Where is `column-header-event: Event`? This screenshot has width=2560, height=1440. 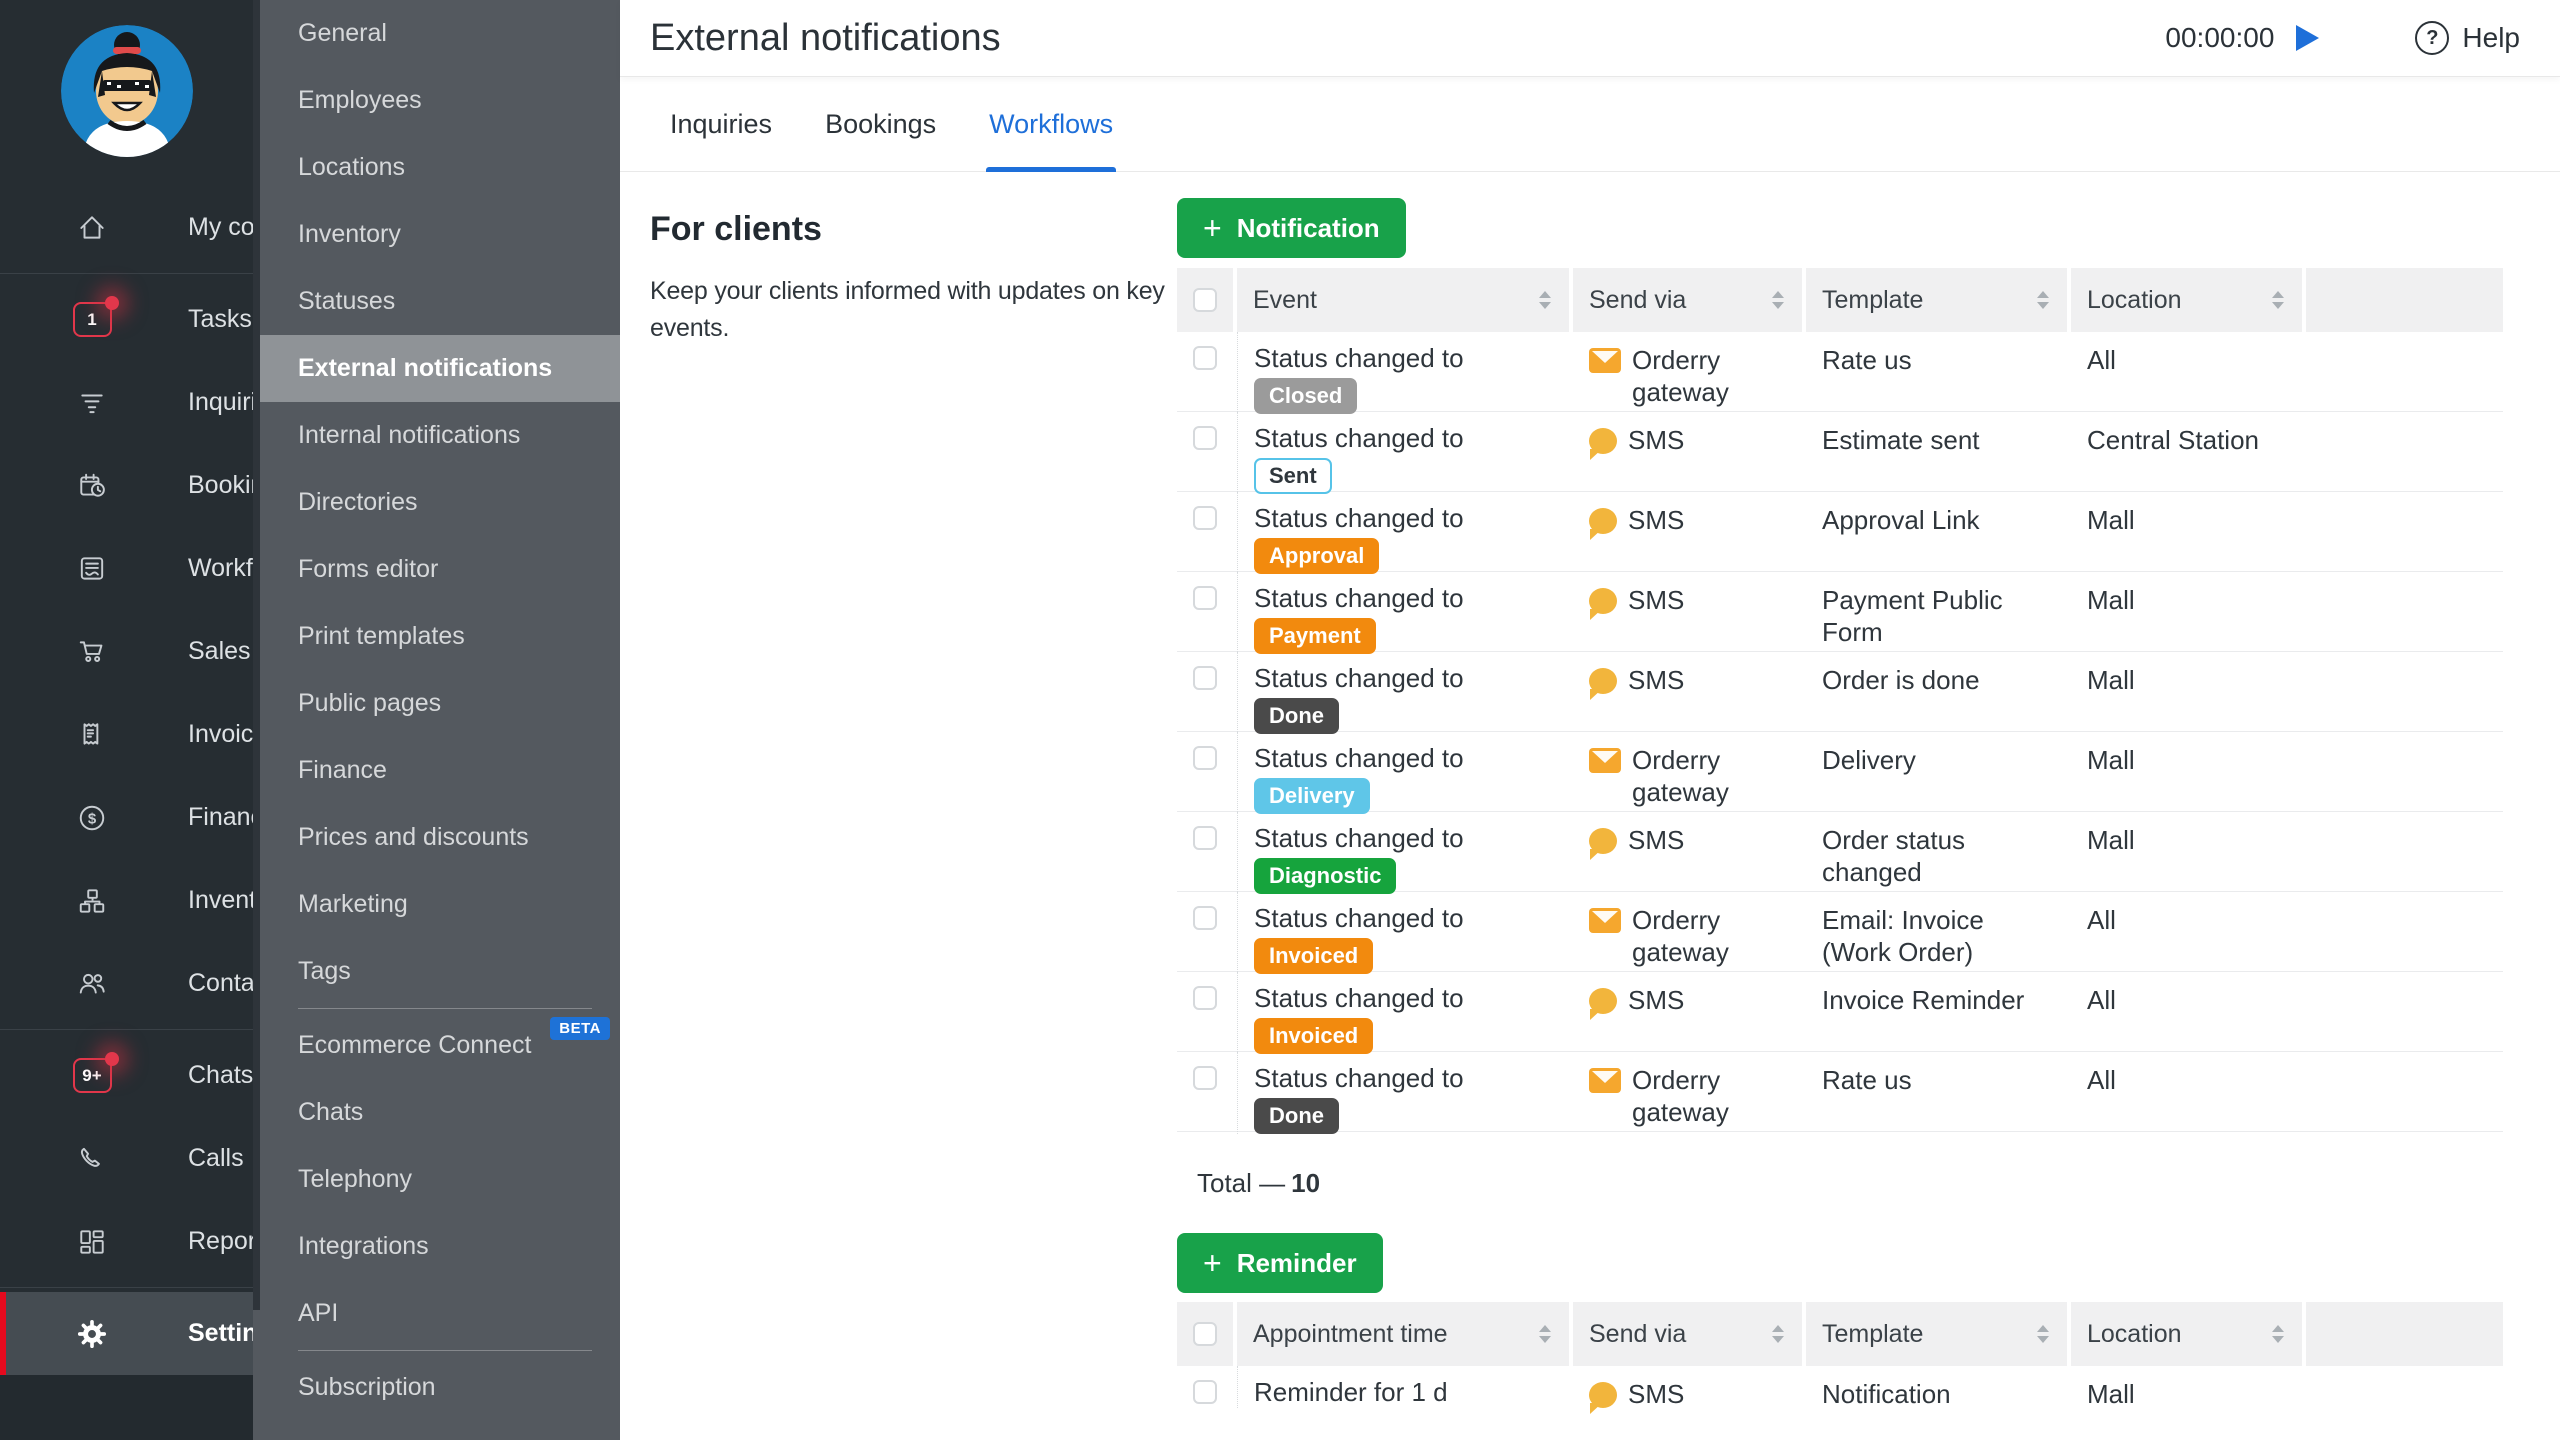
column-header-event: Event is located at coordinates (1403, 300).